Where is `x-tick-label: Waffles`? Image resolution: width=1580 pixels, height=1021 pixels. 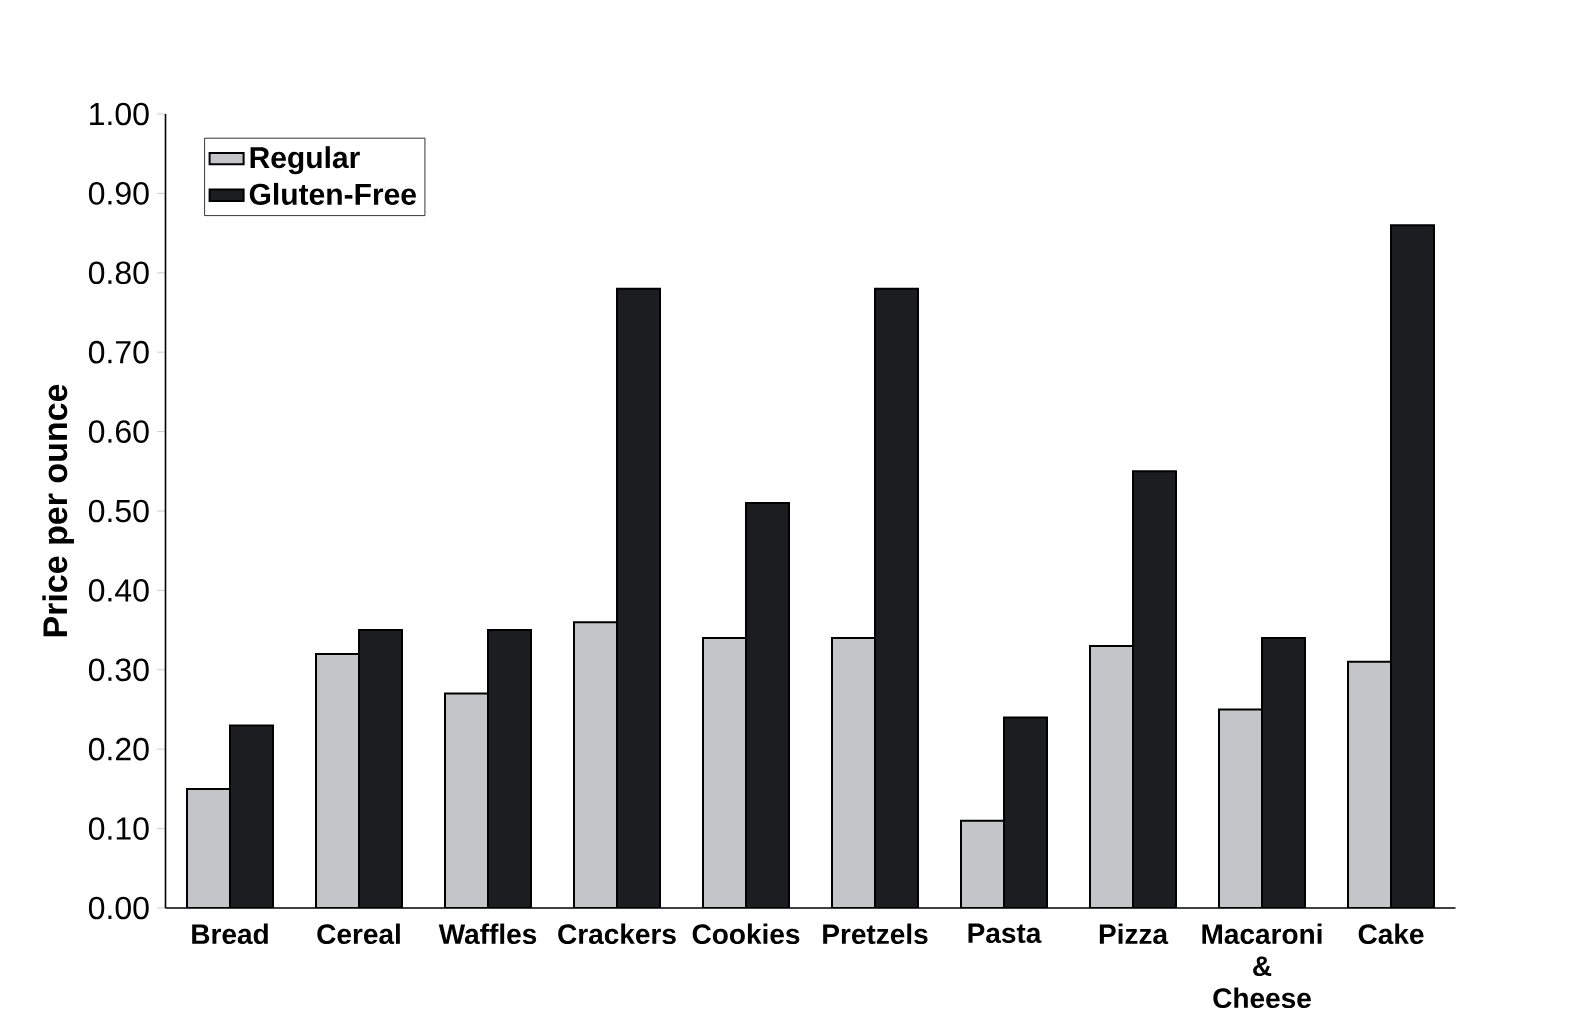
x-tick-label: Waffles is located at coordinates (487, 934).